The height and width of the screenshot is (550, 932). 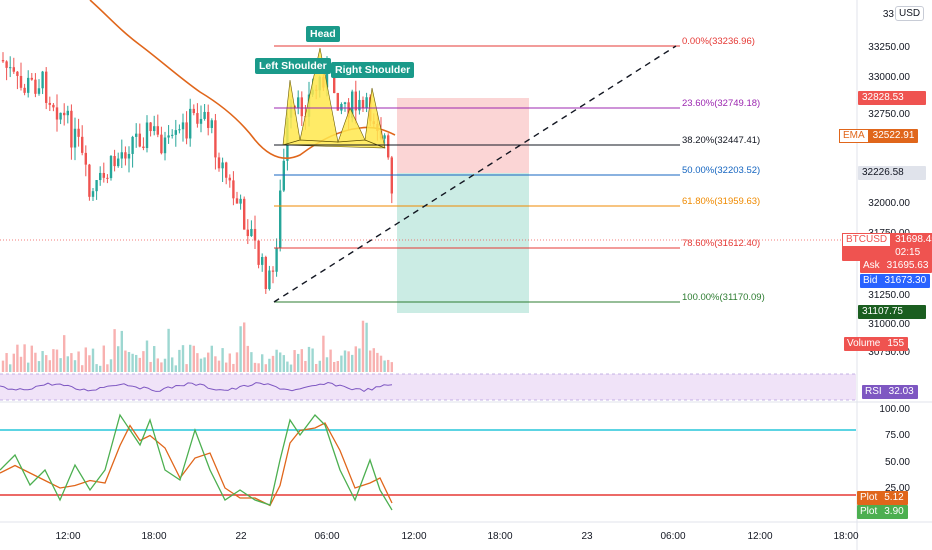 What do you see at coordinates (888, 14) in the screenshot?
I see `price-tick-top: 33` at bounding box center [888, 14].